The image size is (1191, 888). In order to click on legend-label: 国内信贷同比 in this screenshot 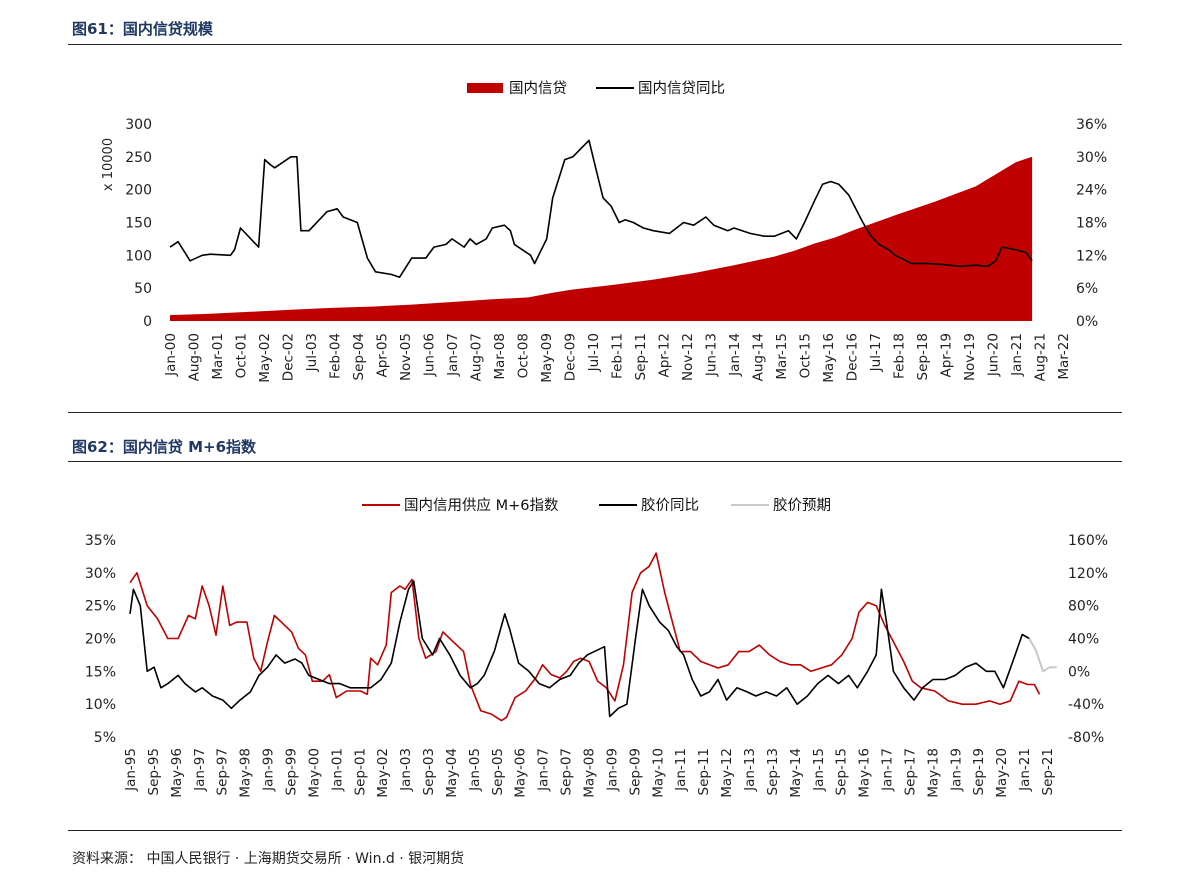, I will do `click(681, 88)`.